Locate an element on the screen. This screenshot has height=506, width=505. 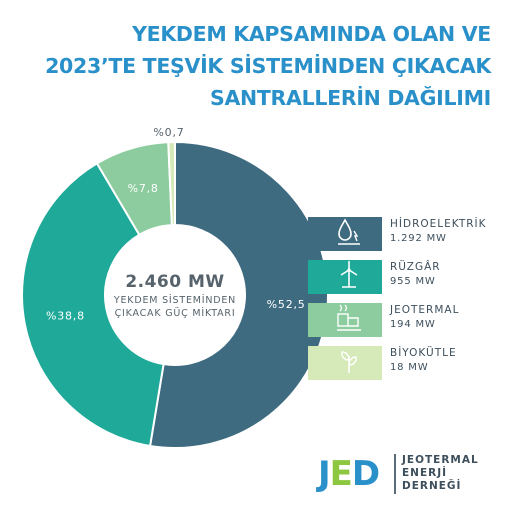
logo-name: JEOTERMAL ENERJİ DERNEĞİ is located at coordinates (440, 473).